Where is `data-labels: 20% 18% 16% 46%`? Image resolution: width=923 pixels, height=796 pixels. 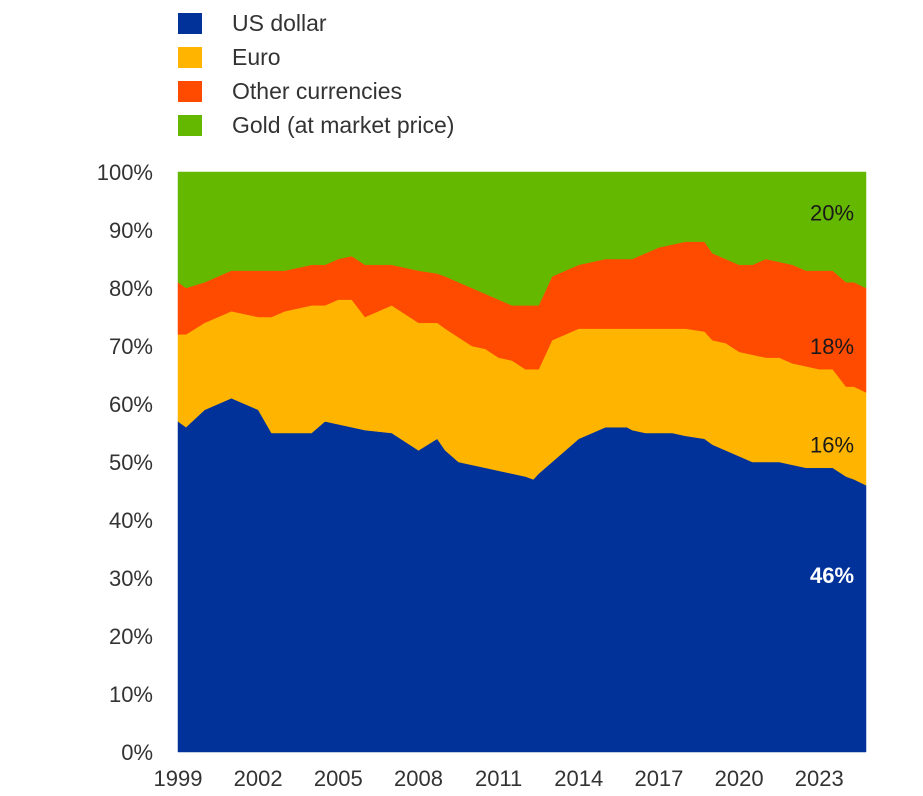
data-labels: 20% 18% 16% 46% is located at coordinates (832, 394).